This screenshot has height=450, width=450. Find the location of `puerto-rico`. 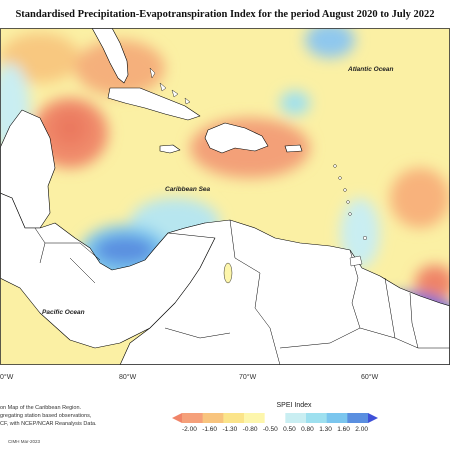

puerto-rico is located at coordinates (293, 148).